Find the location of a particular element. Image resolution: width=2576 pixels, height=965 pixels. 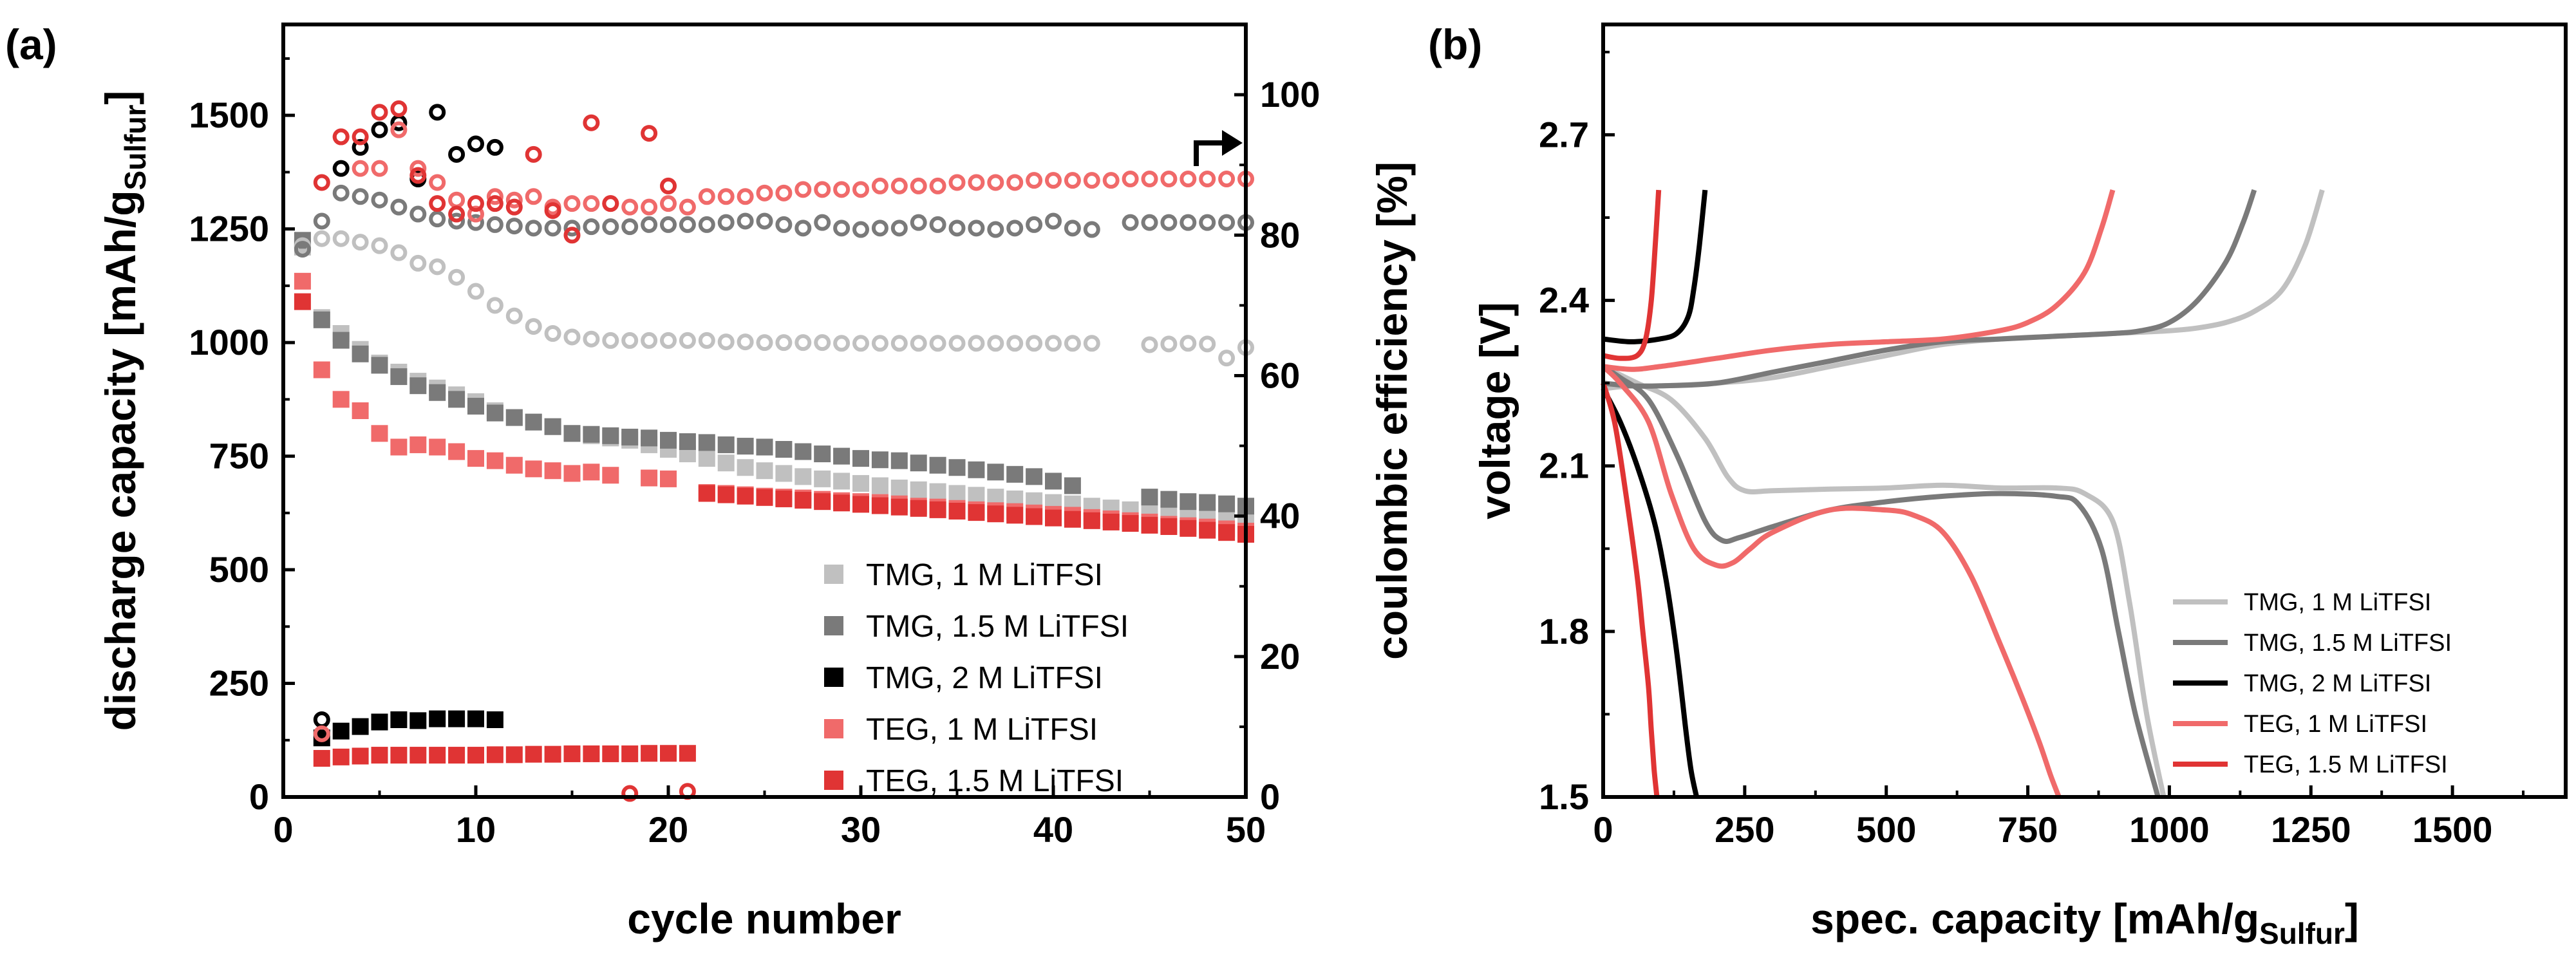

panel-a-y-axis-title: discharge capacity [mAh/gSulfur] is located at coordinates (124, 411).